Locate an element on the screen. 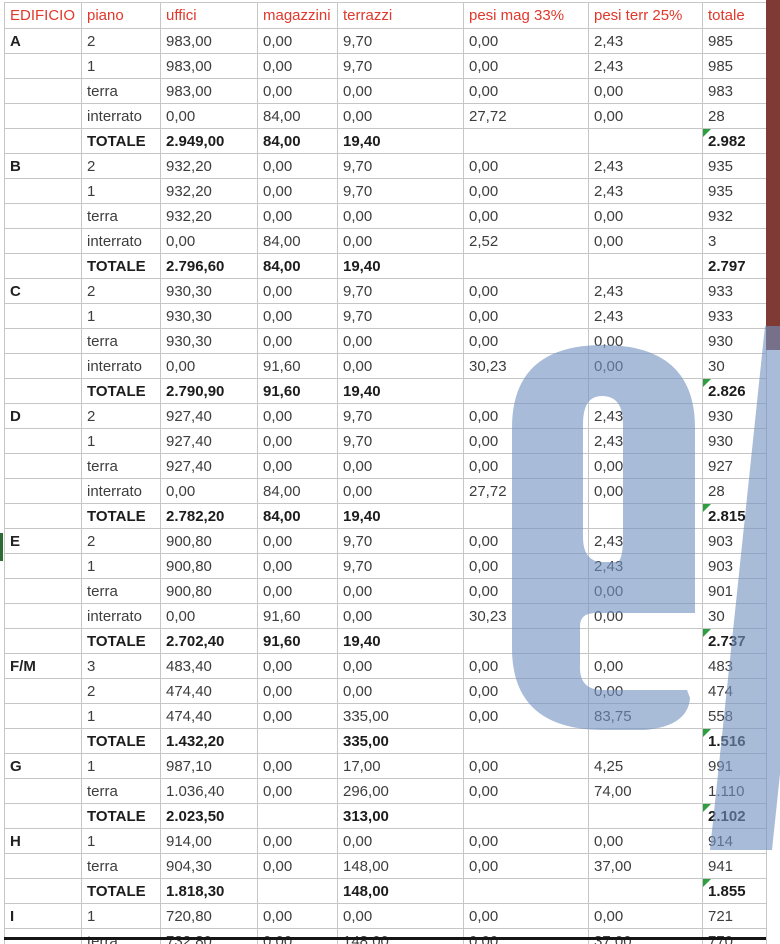 The image size is (780, 944). cell-edificio: F/M is located at coordinates (43, 666).